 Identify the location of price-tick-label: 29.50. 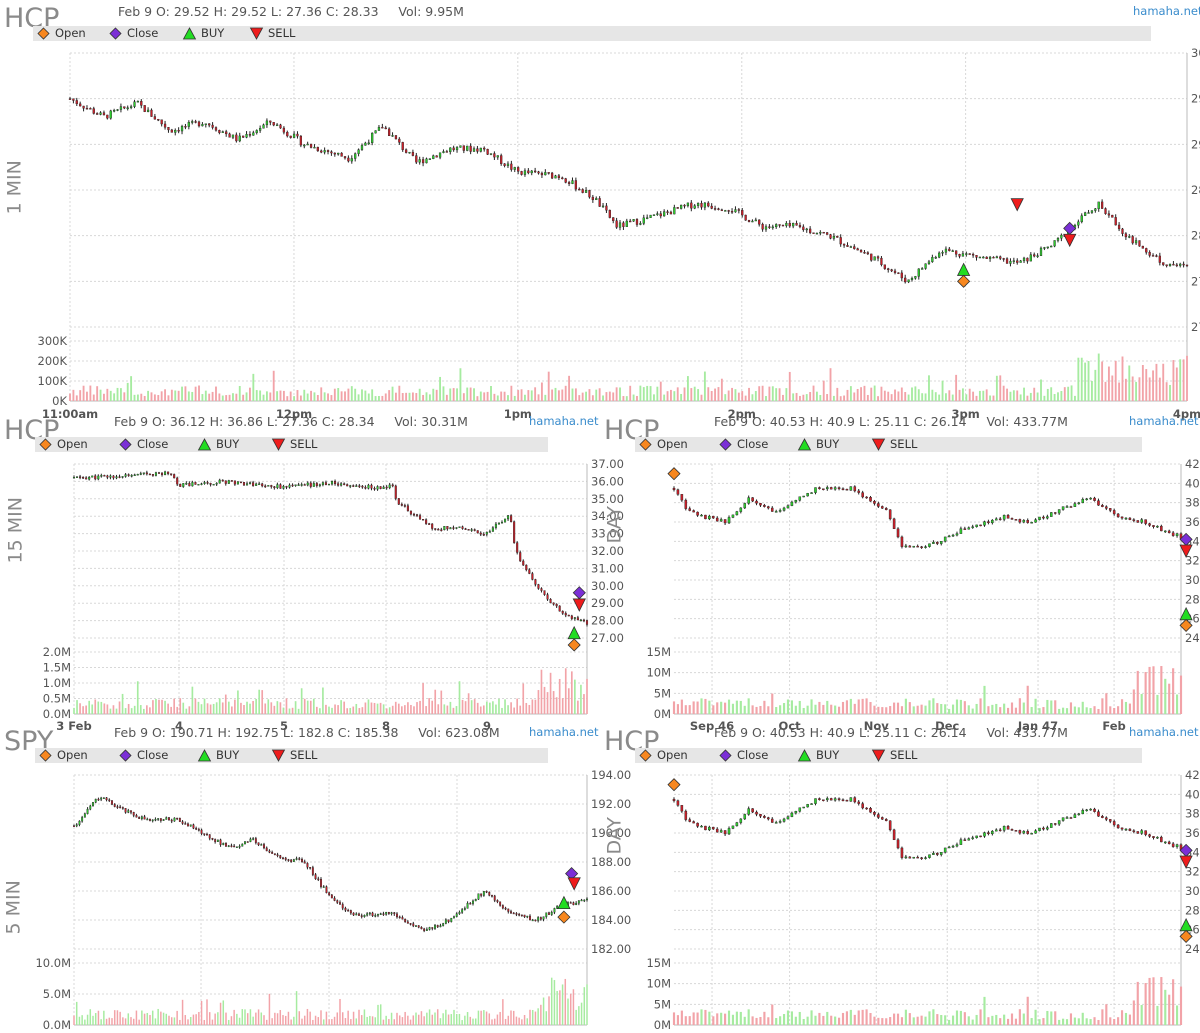
(1195, 99).